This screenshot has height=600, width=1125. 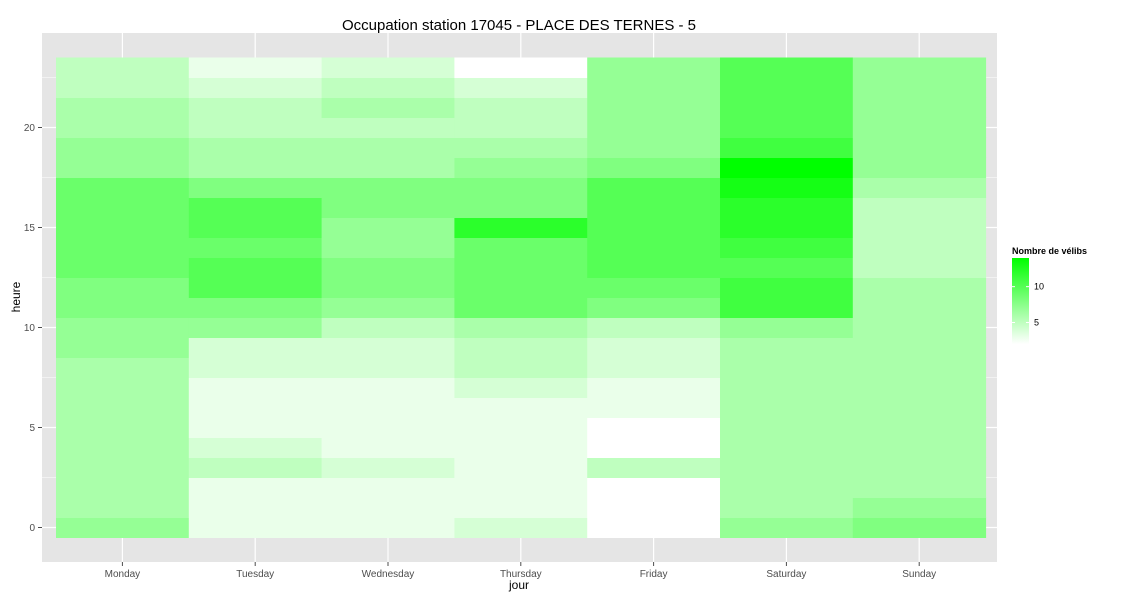 I want to click on legend-title: Nombre de vélibs, so click(x=1049, y=251).